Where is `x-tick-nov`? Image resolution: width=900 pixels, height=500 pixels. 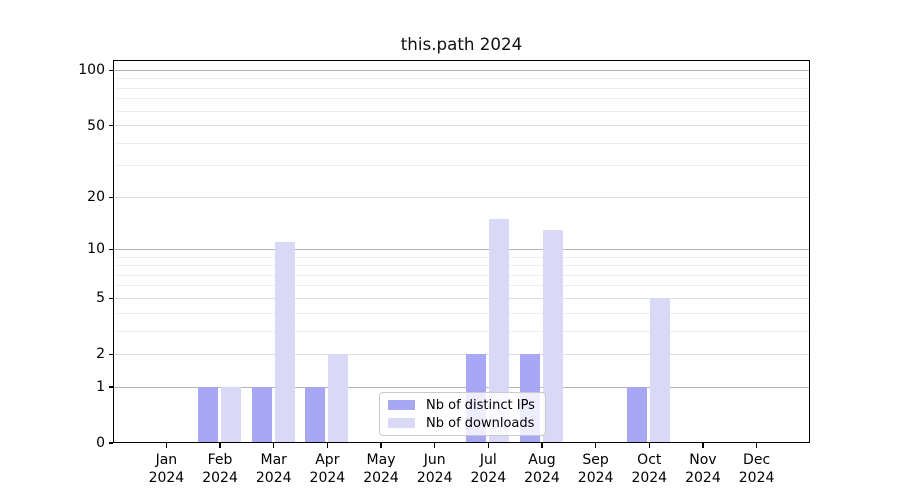 x-tick-nov is located at coordinates (703, 445).